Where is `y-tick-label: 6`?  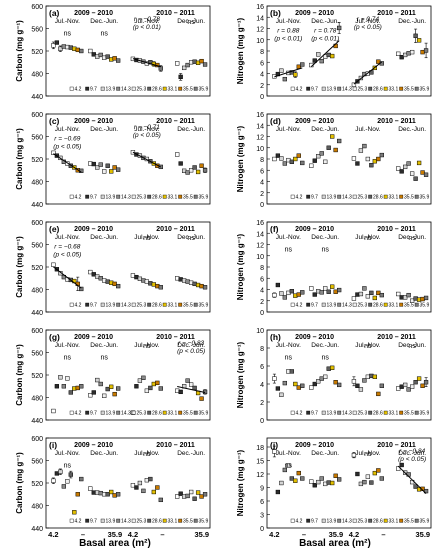
y-tick-label: 6 is located at coordinates (262, 171).